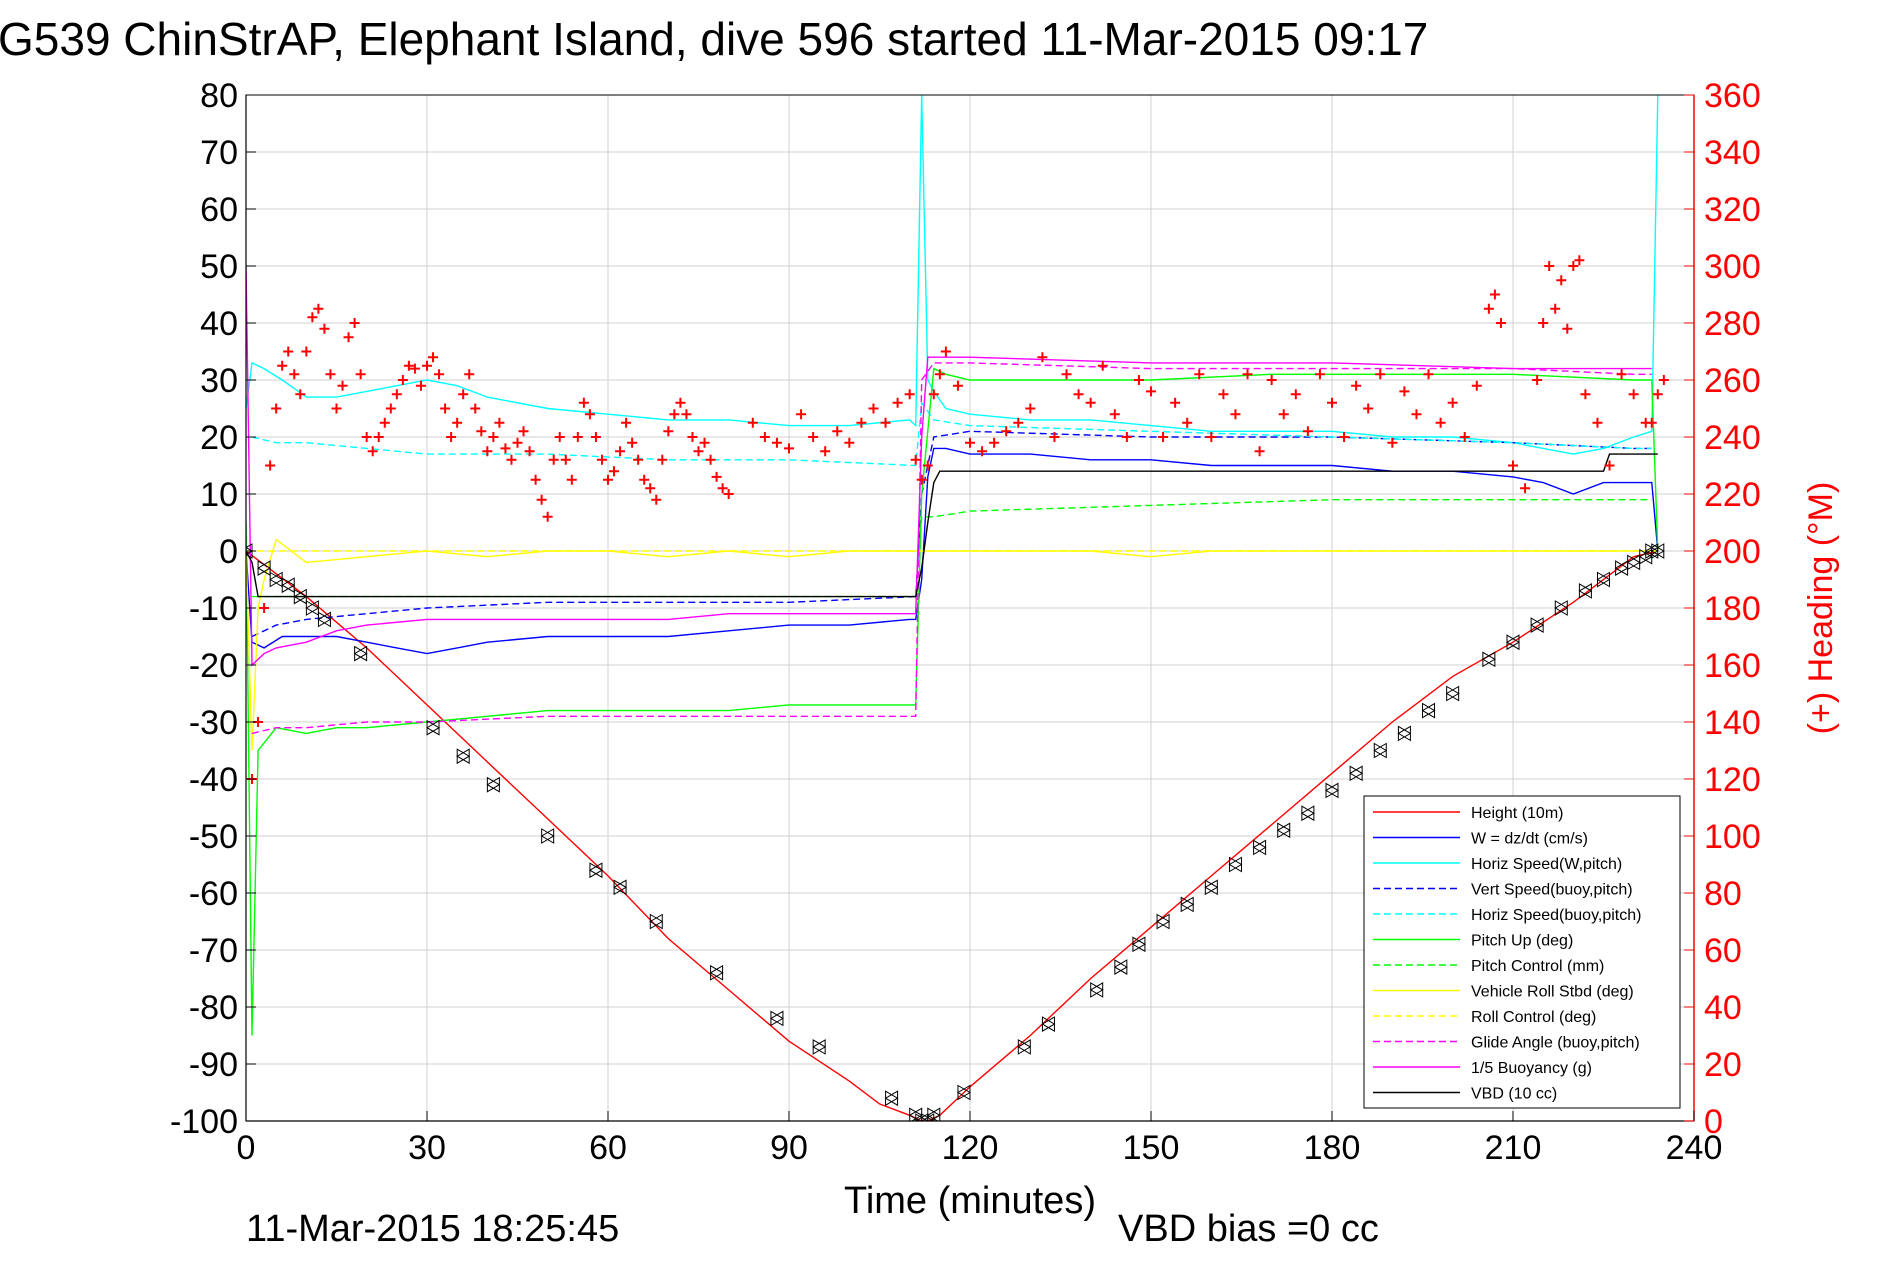  I want to click on y-tick-label: 20, so click(219, 438).